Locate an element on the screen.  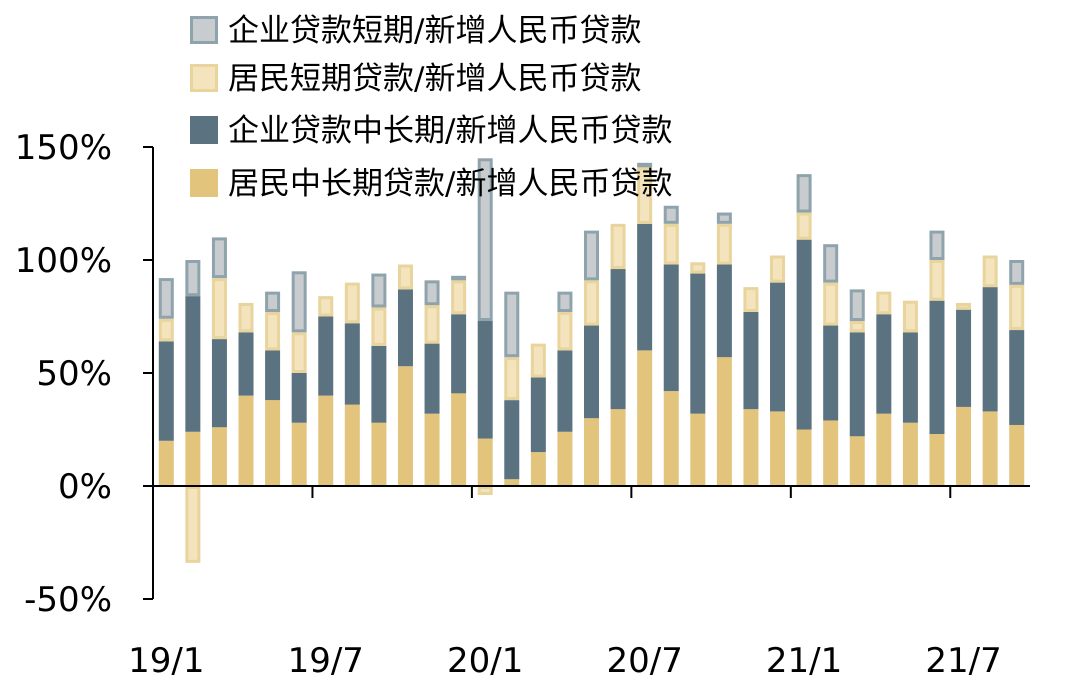
x-tick-label-3: 20/7 is located at coordinates (644, 661).